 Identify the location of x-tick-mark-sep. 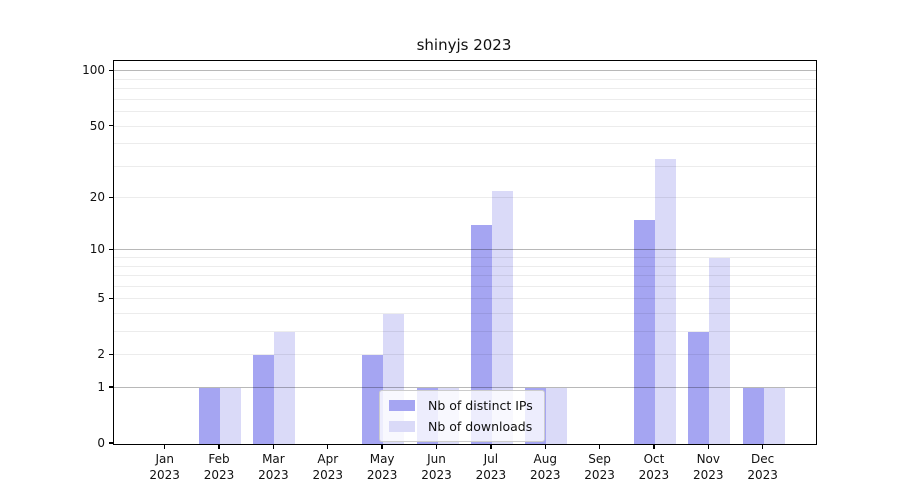
(599, 446).